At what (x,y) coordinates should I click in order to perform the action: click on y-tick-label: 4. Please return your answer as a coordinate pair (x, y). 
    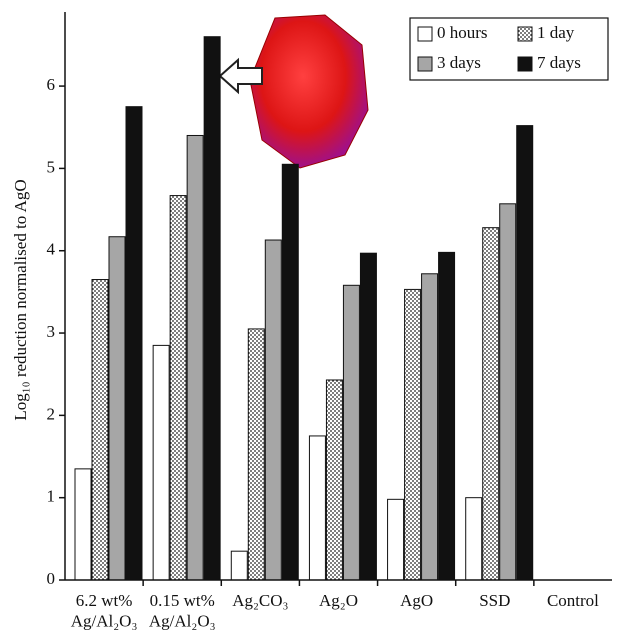
    Looking at the image, I should click on (51, 249).